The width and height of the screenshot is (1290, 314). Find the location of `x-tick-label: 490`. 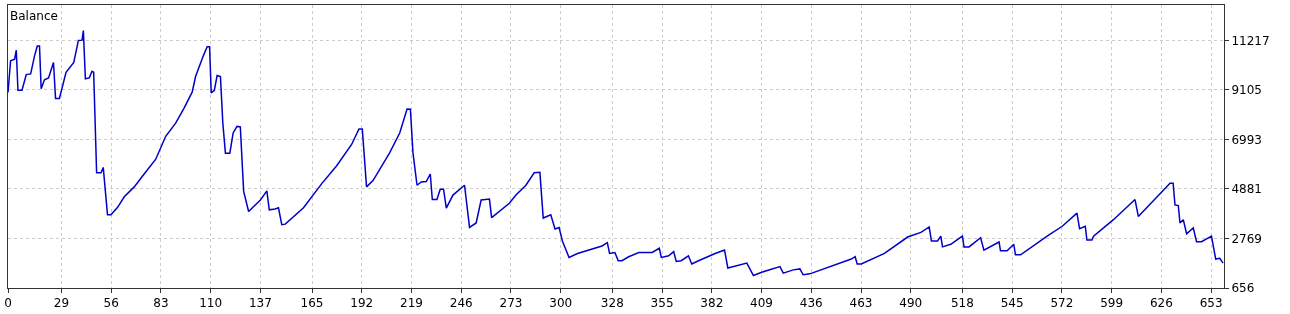

x-tick-label: 490 is located at coordinates (911, 303).